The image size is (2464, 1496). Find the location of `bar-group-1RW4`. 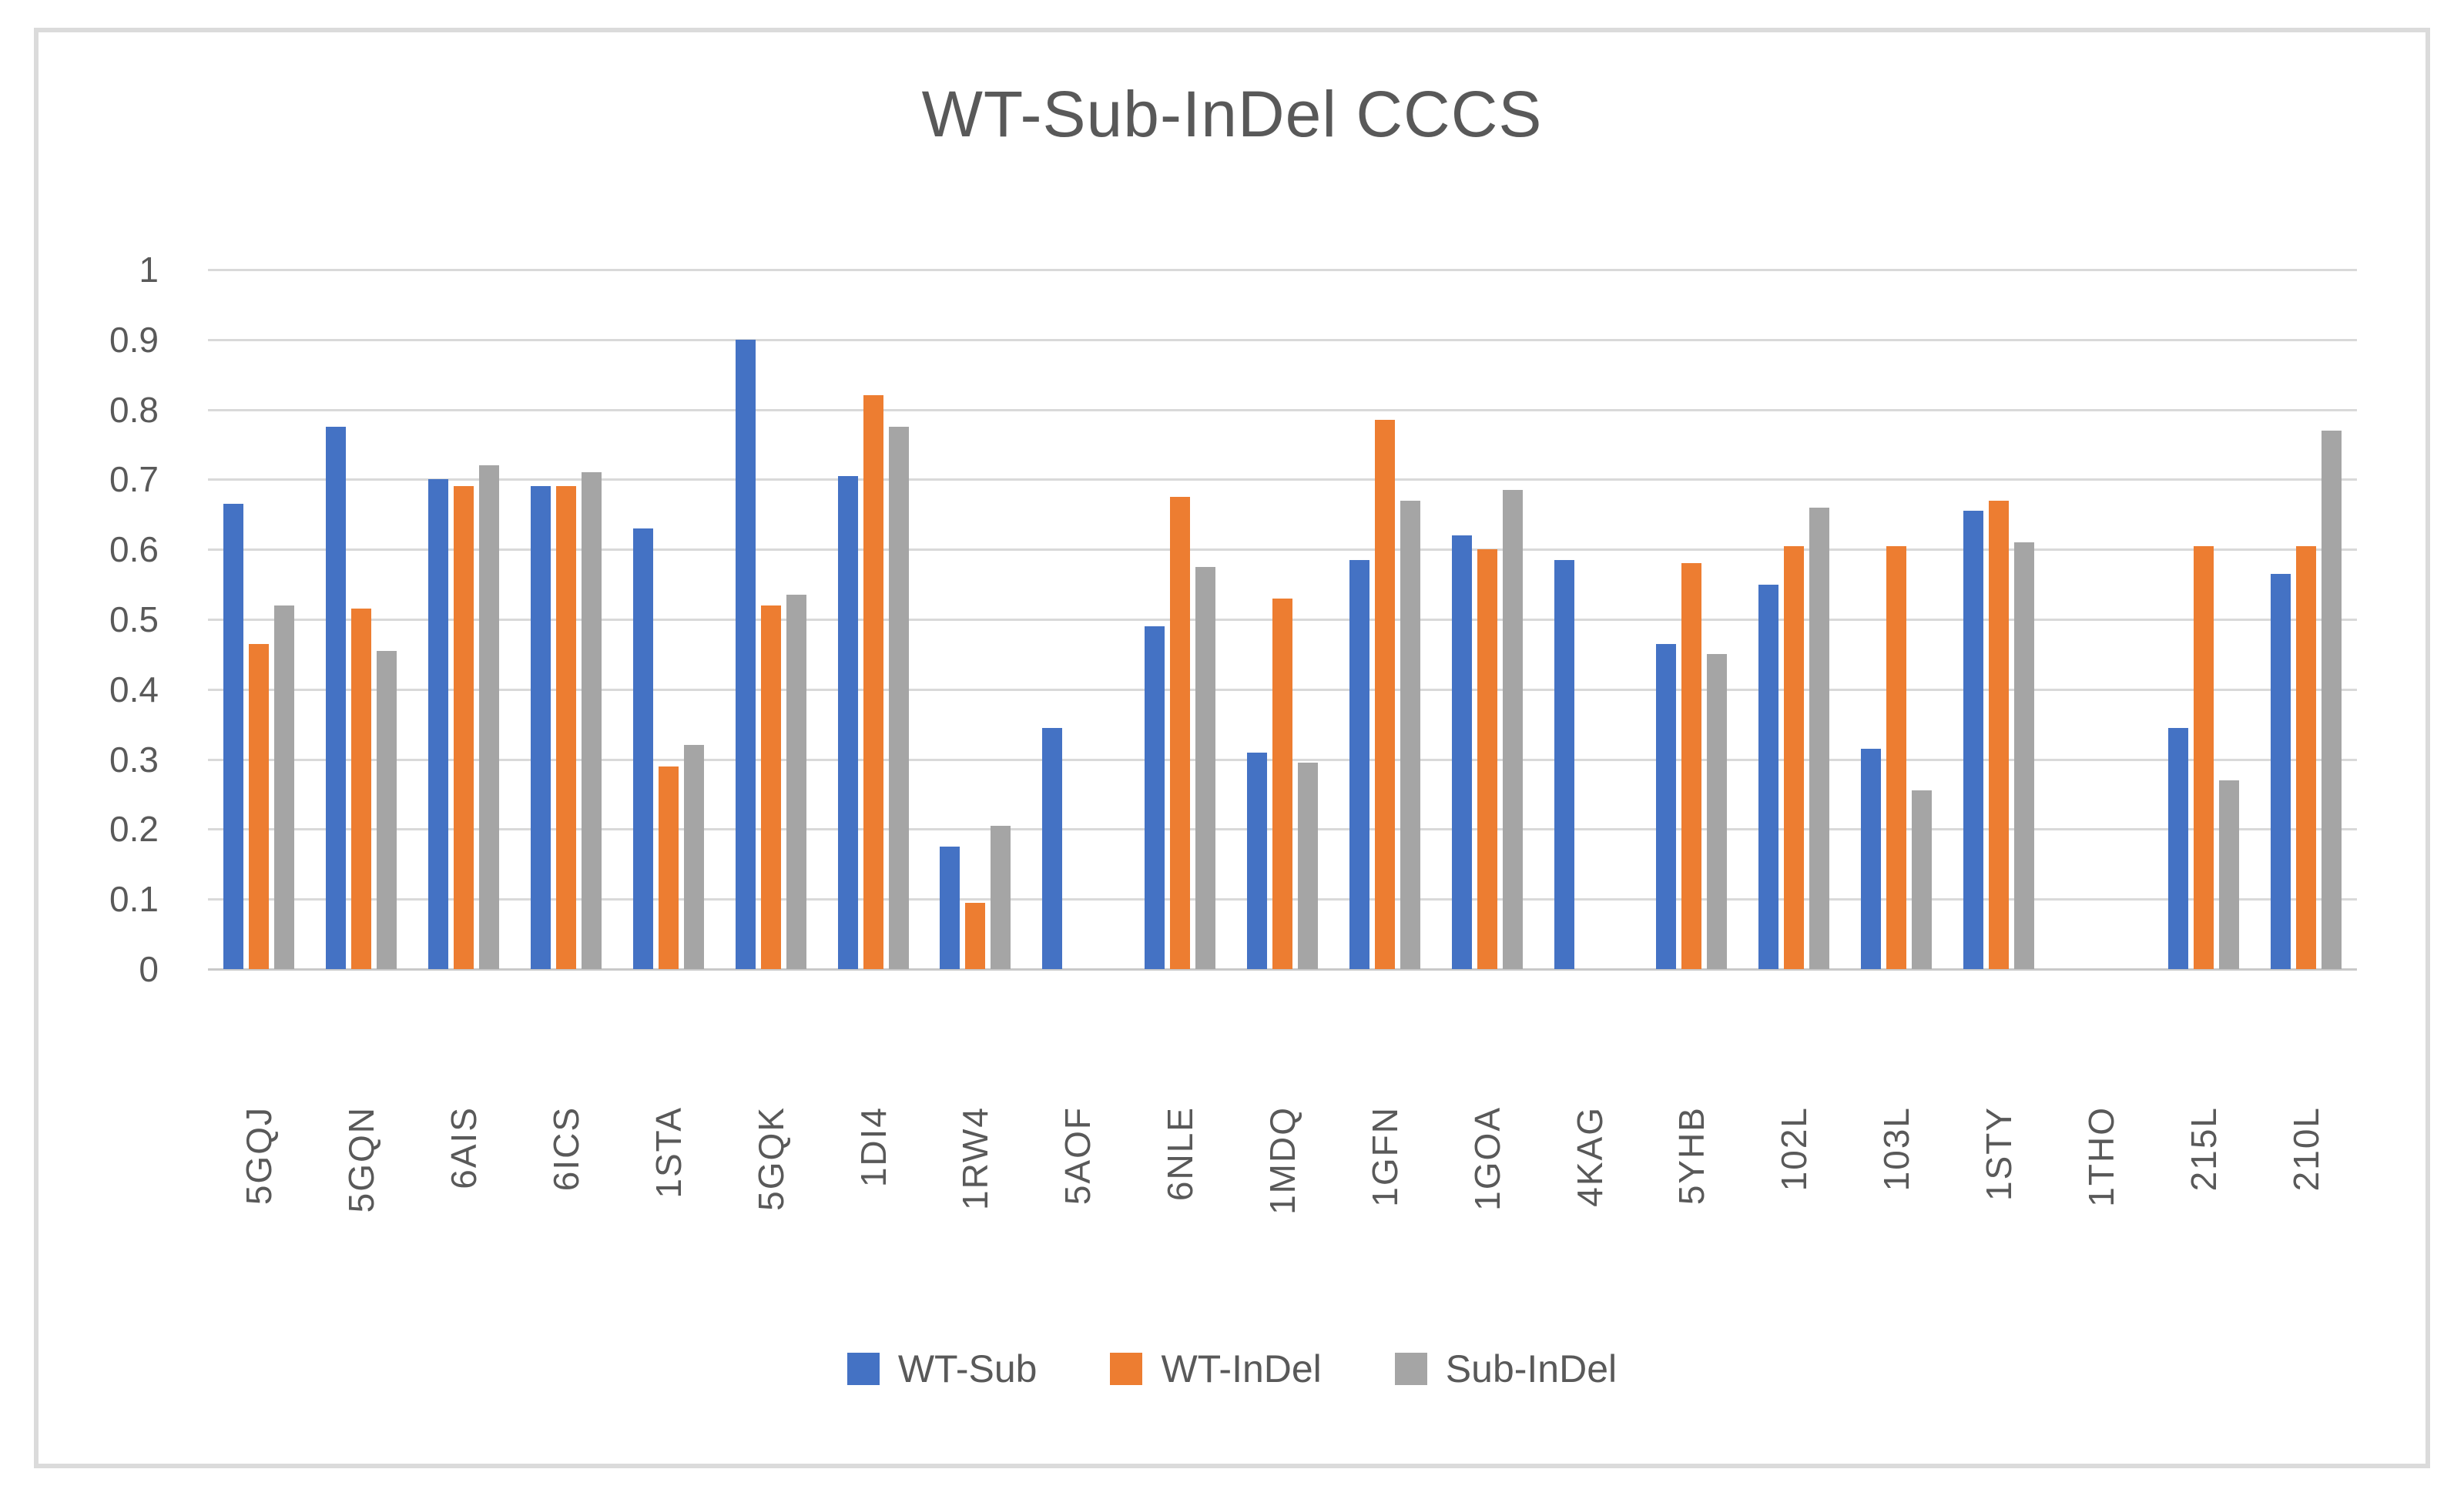

bar-group-1RW4 is located at coordinates (976, 619).